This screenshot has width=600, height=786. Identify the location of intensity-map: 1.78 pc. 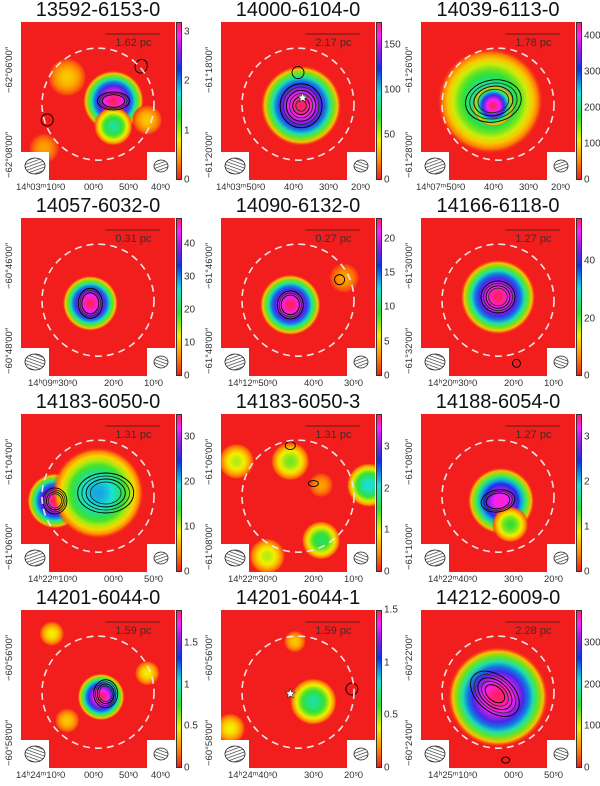
(498, 101).